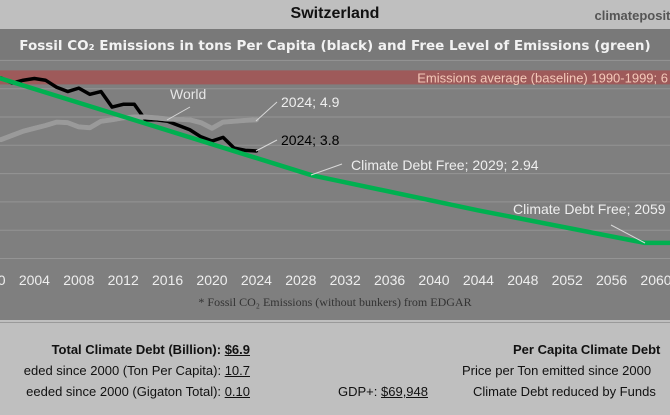 The image size is (670, 415). I want to click on per-capita-debt-title: Per Capita Climate Debt, so click(587, 349).